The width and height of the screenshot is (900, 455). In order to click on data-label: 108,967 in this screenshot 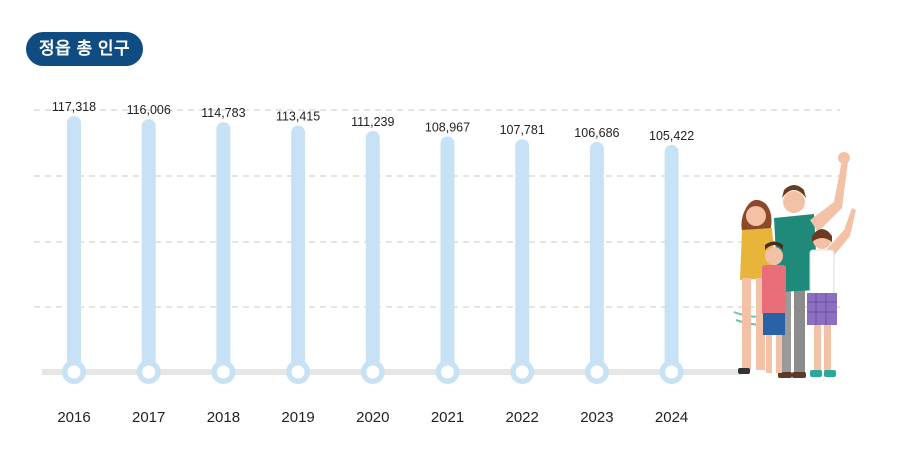, I will do `click(447, 127)`.